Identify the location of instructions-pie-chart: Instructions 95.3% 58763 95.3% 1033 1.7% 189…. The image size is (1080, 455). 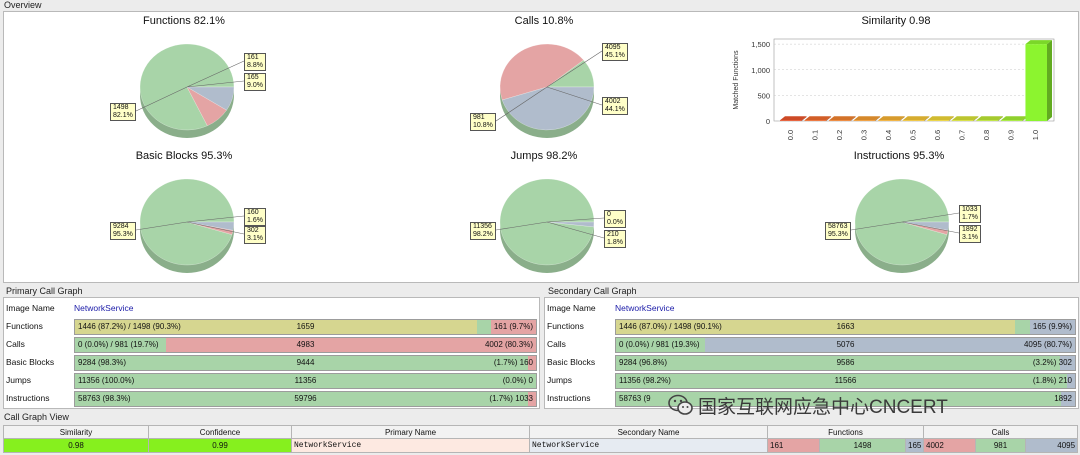
(899, 215).